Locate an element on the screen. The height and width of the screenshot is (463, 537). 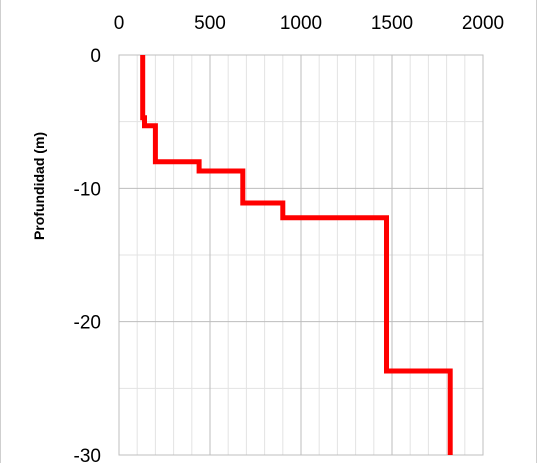
y-tick-label: -20 is located at coordinates (87, 323).